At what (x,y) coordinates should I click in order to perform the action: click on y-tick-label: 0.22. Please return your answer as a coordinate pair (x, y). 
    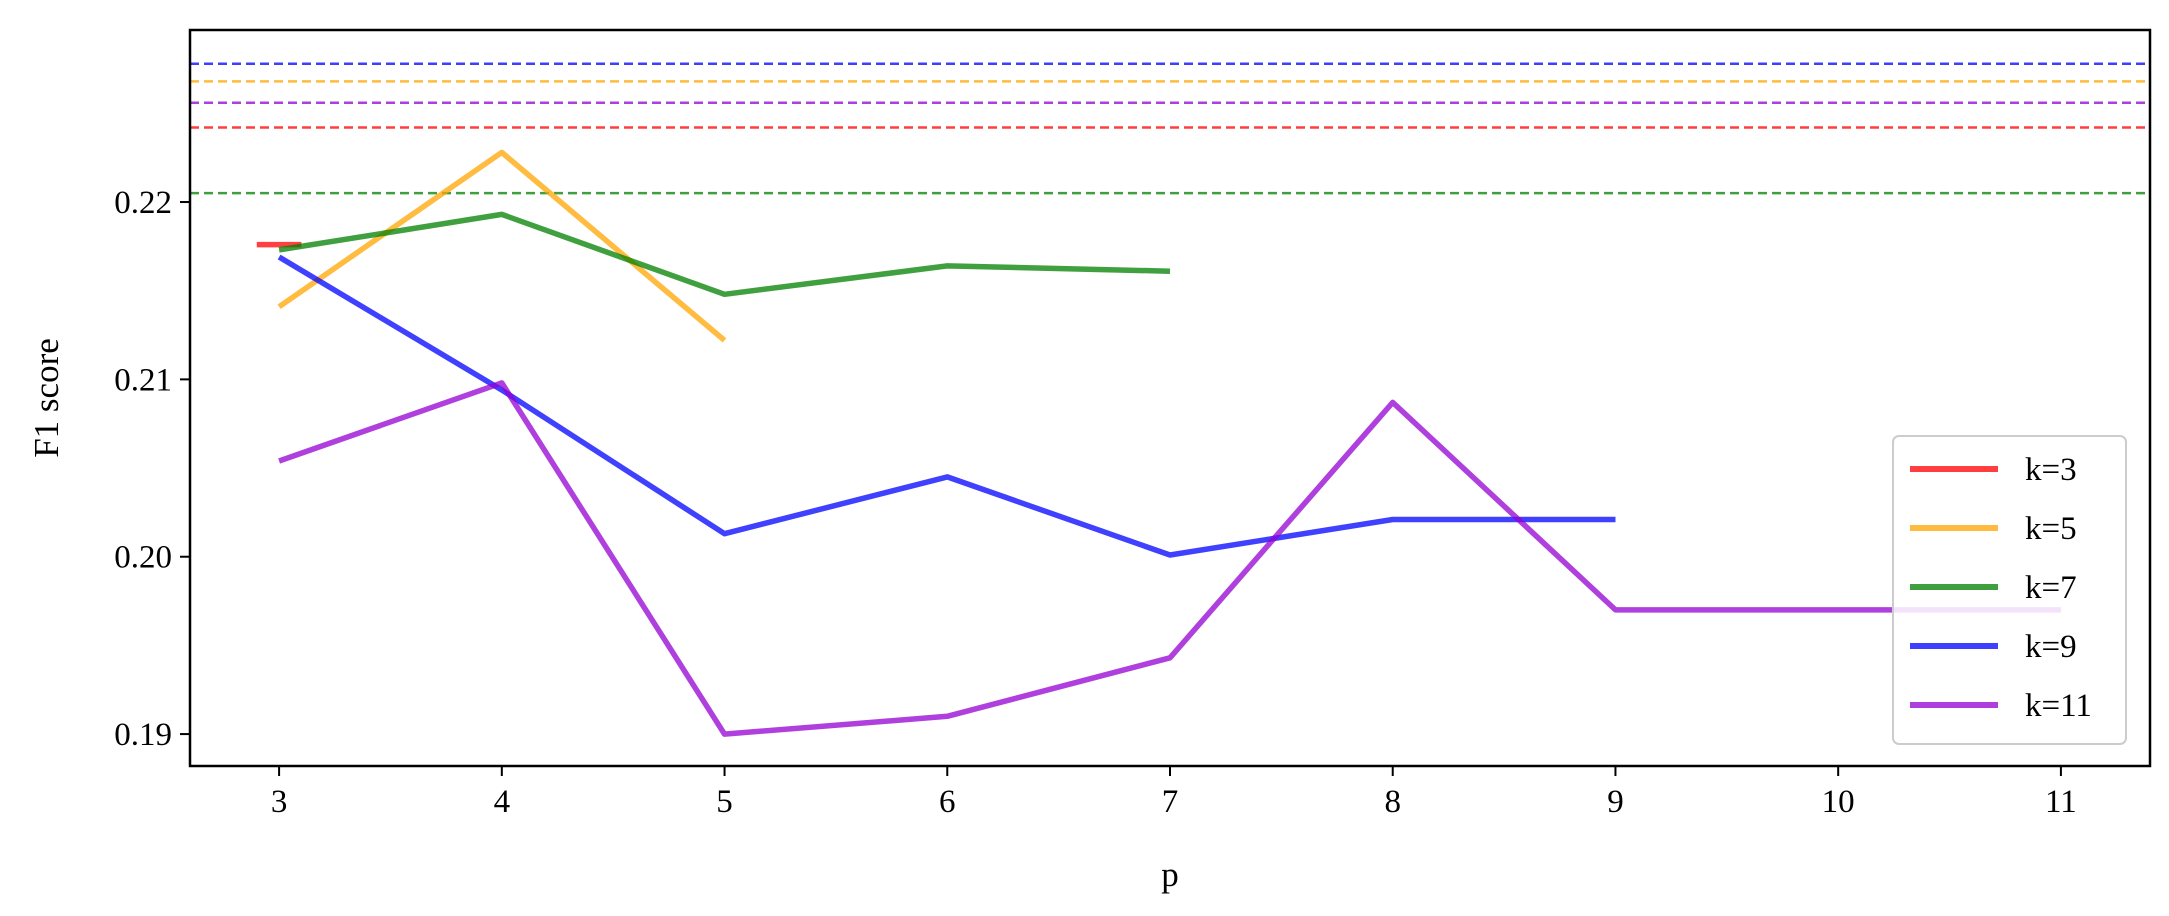
    Looking at the image, I should click on (143, 203).